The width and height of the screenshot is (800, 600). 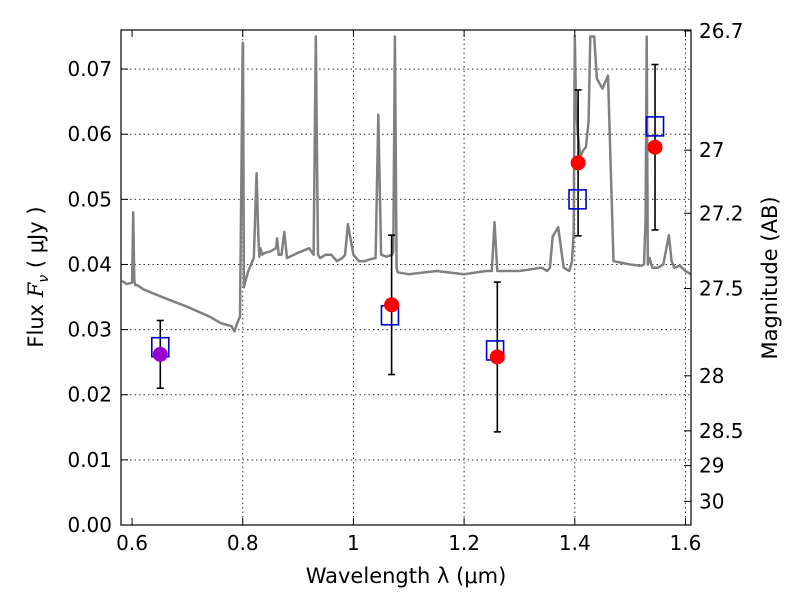 What do you see at coordinates (36, 322) in the screenshot?
I see `y-axis-label-prefix: Flux` at bounding box center [36, 322].